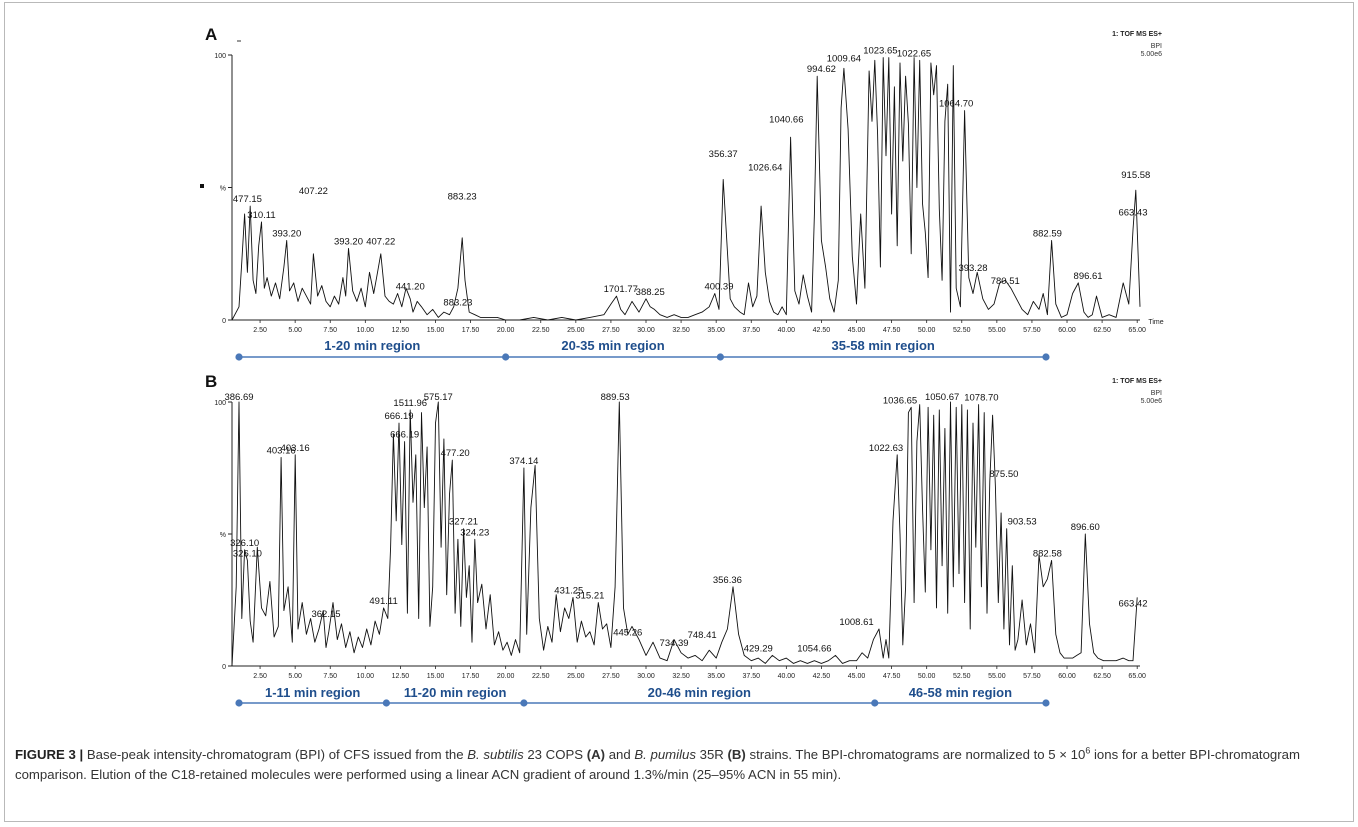 Image resolution: width=1358 pixels, height=827 pixels. Describe the element at coordinates (238, 397) in the screenshot. I see `peak-label: 386.69` at that location.